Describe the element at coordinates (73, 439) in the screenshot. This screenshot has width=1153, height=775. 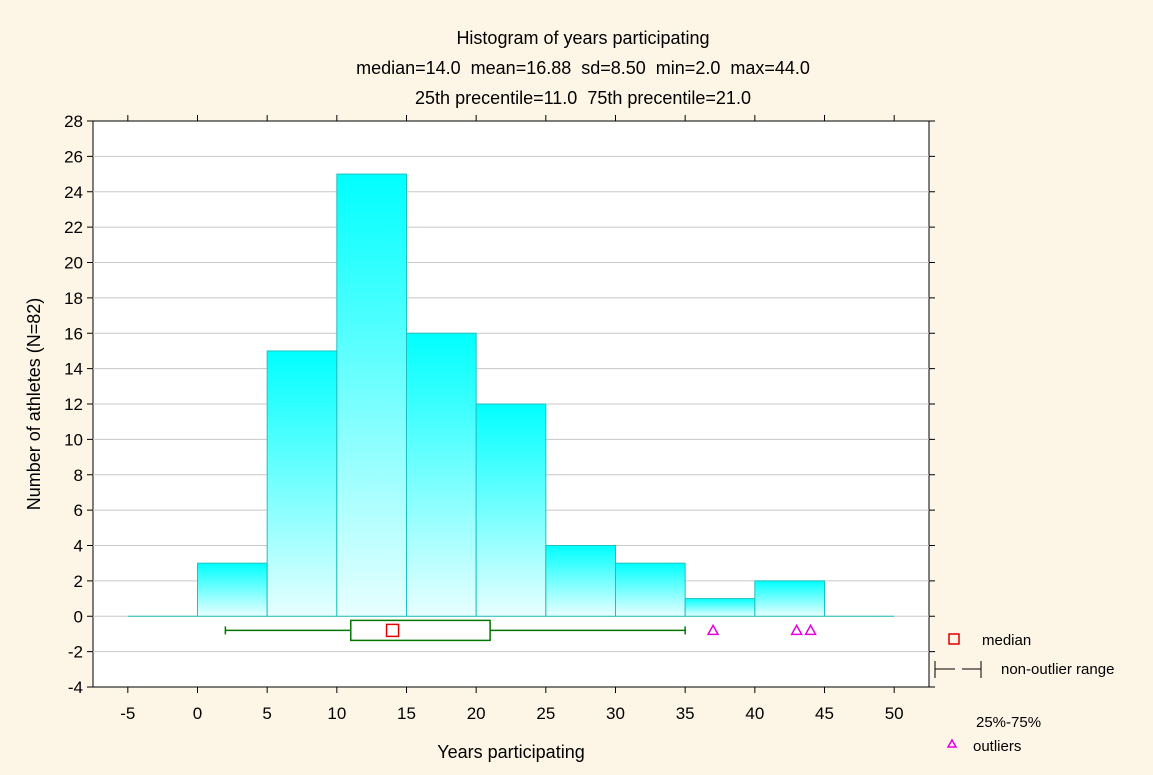
I see `y-tick-label: 10` at that location.